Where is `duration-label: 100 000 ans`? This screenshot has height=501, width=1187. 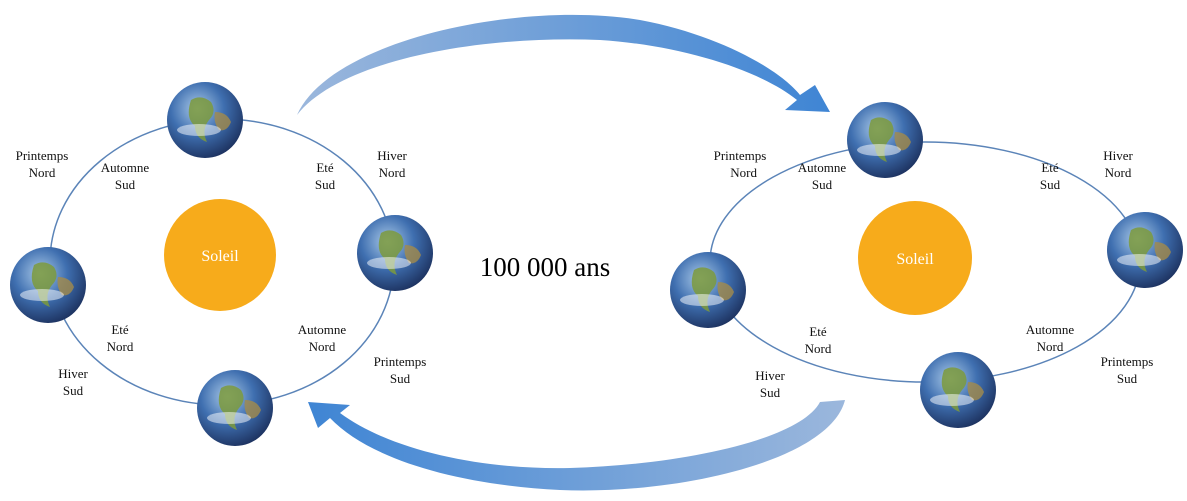 duration-label: 100 000 ans is located at coordinates (545, 267).